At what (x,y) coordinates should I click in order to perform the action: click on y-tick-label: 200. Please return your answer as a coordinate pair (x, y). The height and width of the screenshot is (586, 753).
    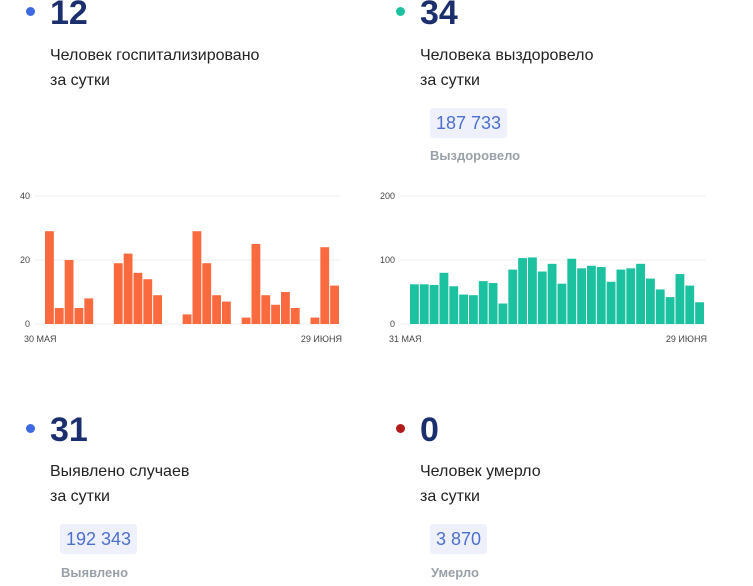
    Looking at the image, I should click on (387, 196).